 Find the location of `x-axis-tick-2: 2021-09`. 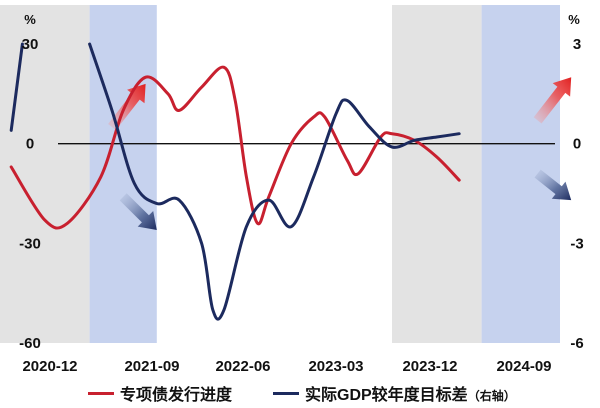

x-axis-tick-2: 2021-09 is located at coordinates (151, 366).